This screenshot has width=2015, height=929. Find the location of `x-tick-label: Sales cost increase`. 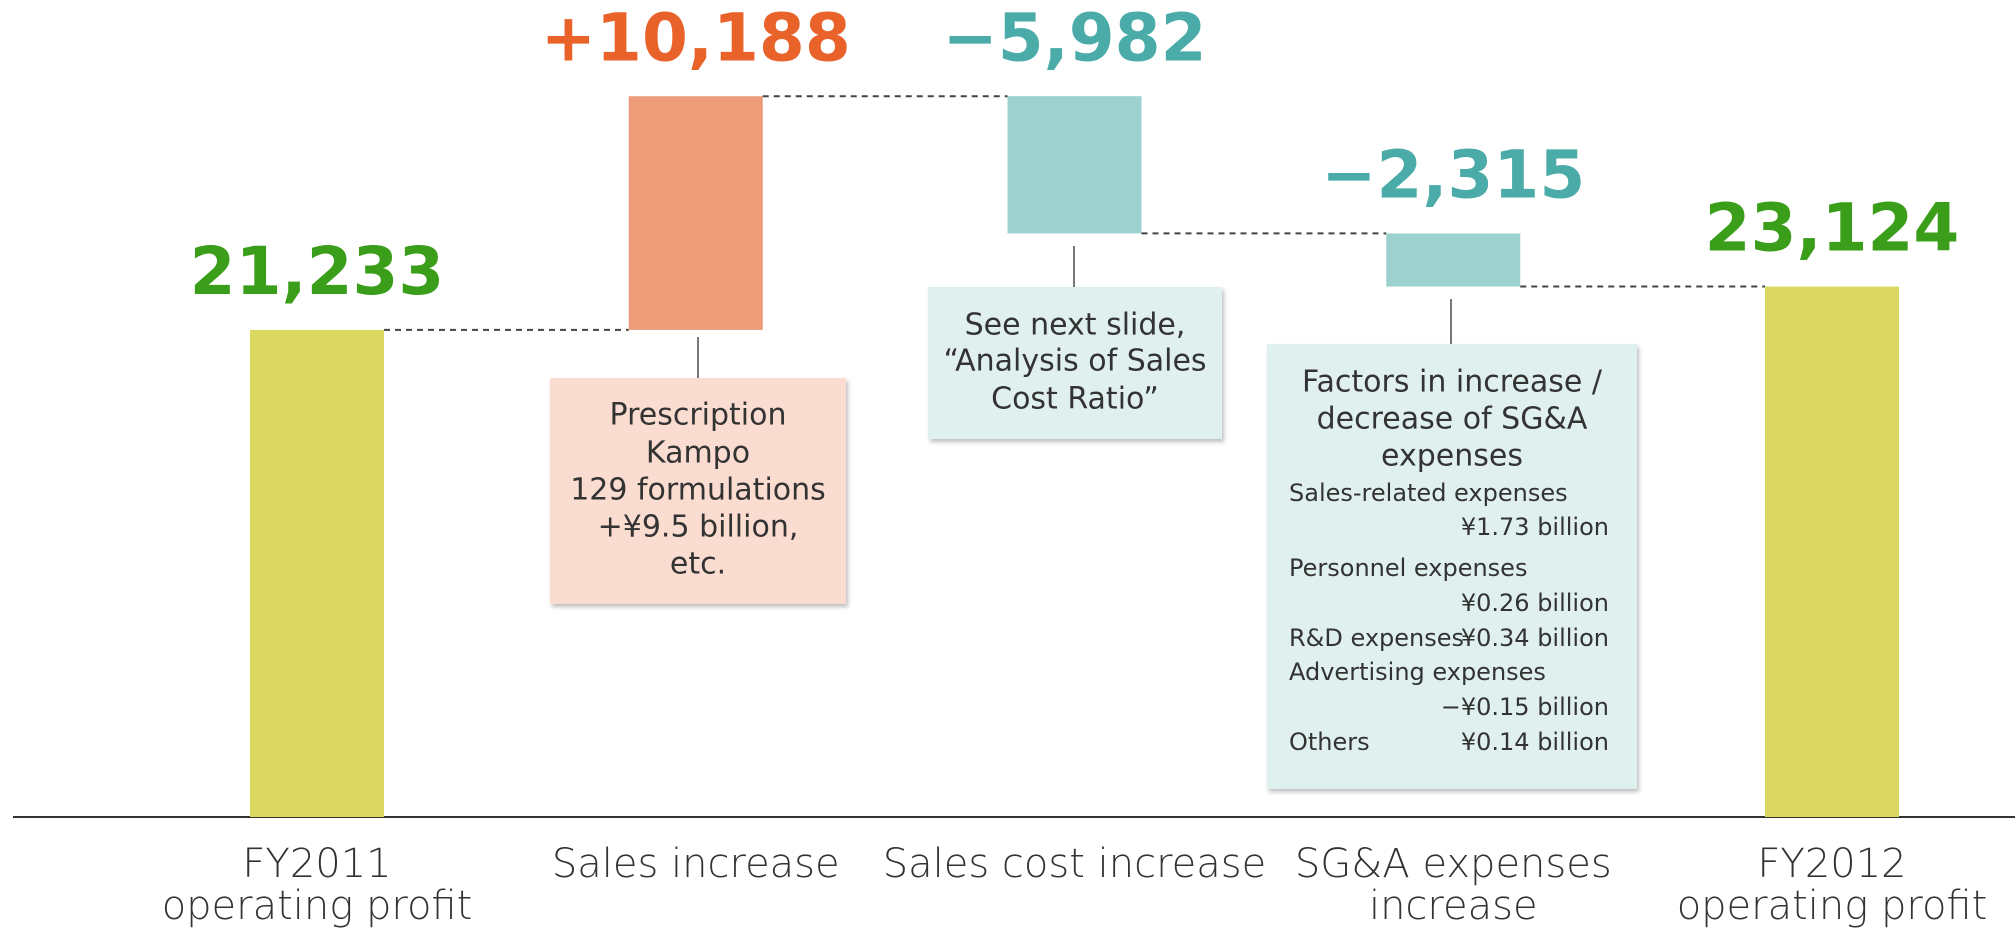

x-tick-label: Sales cost increase is located at coordinates (1074, 864).